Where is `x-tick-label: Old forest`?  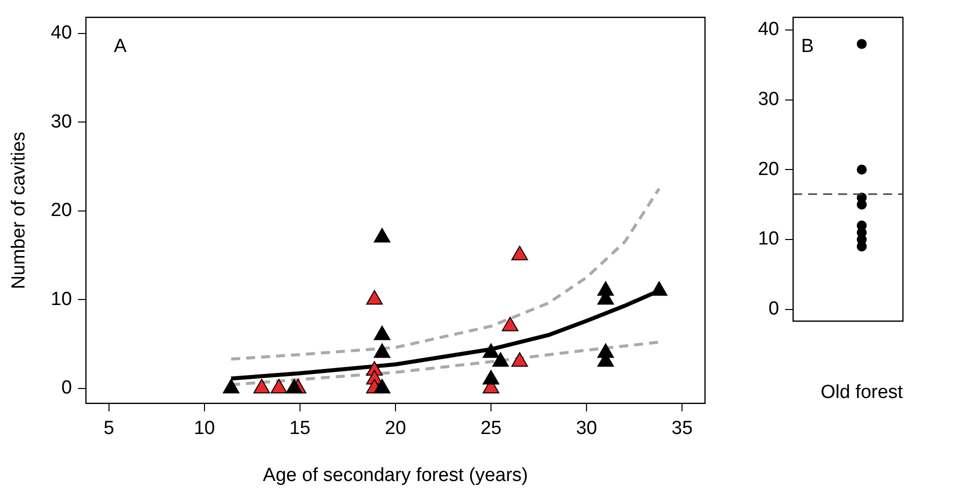
x-tick-label: Old forest is located at coordinates (862, 392).